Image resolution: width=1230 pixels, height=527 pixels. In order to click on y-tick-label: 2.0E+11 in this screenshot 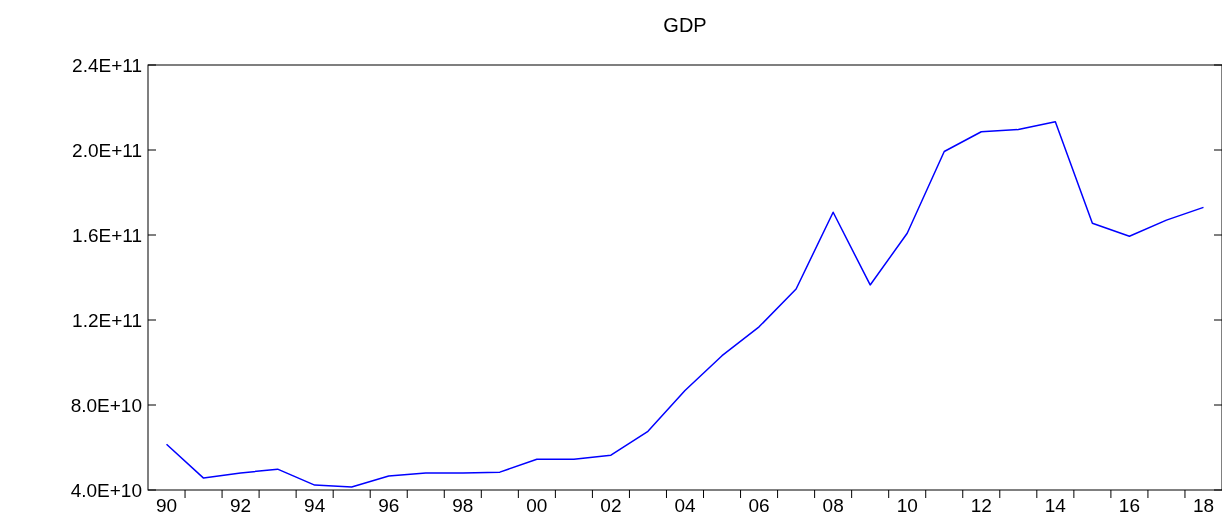, I will do `click(107, 150)`.